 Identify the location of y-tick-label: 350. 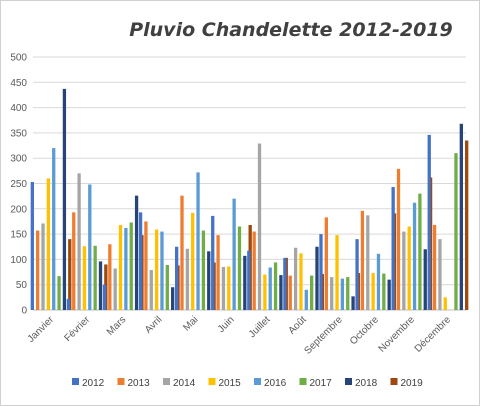
(18, 133).